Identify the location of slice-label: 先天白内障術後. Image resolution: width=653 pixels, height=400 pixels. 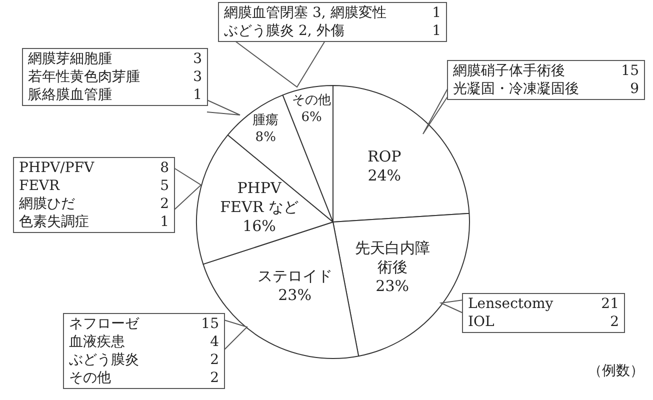
(392, 257).